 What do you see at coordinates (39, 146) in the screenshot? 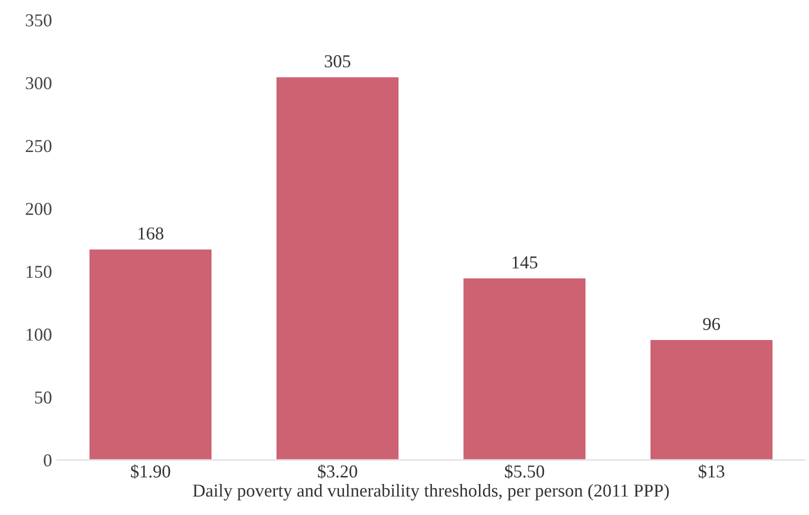
I see `y-tick-label: 250` at bounding box center [39, 146].